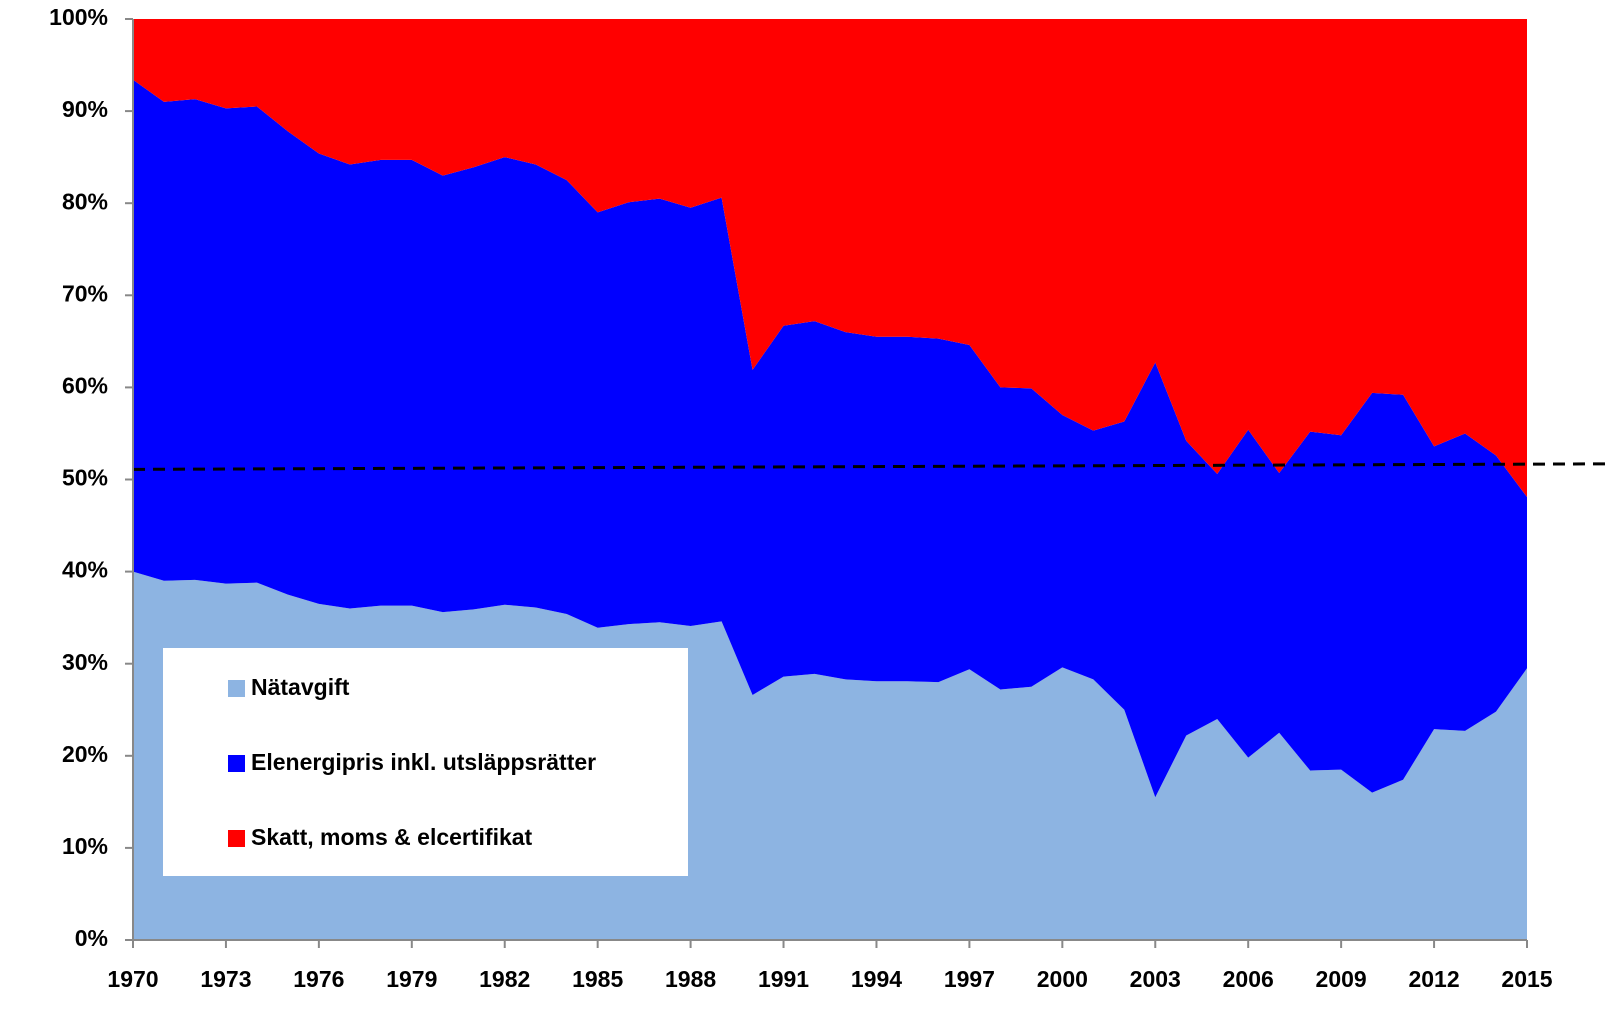 This screenshot has width=1608, height=1019. I want to click on legend-box, so click(425, 762).